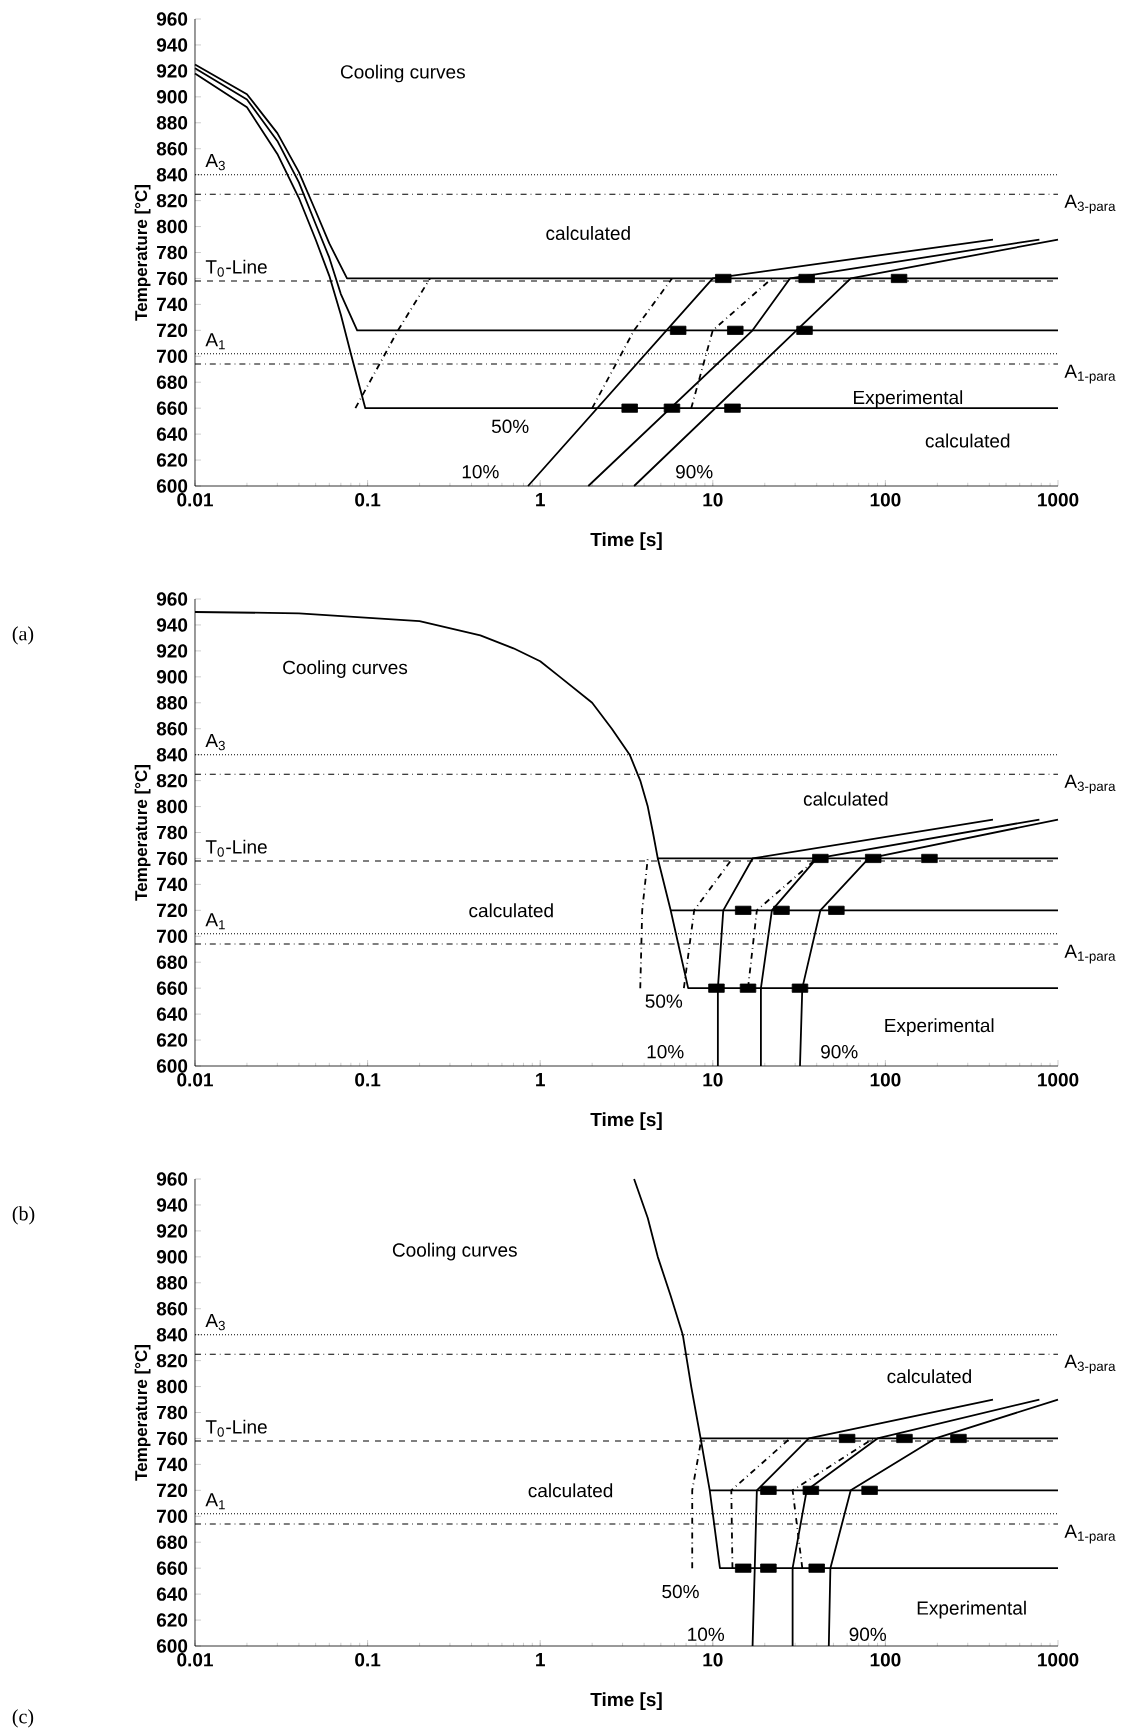  What do you see at coordinates (172, 1257) in the screenshot?
I see `y-tick-label: 900` at bounding box center [172, 1257].